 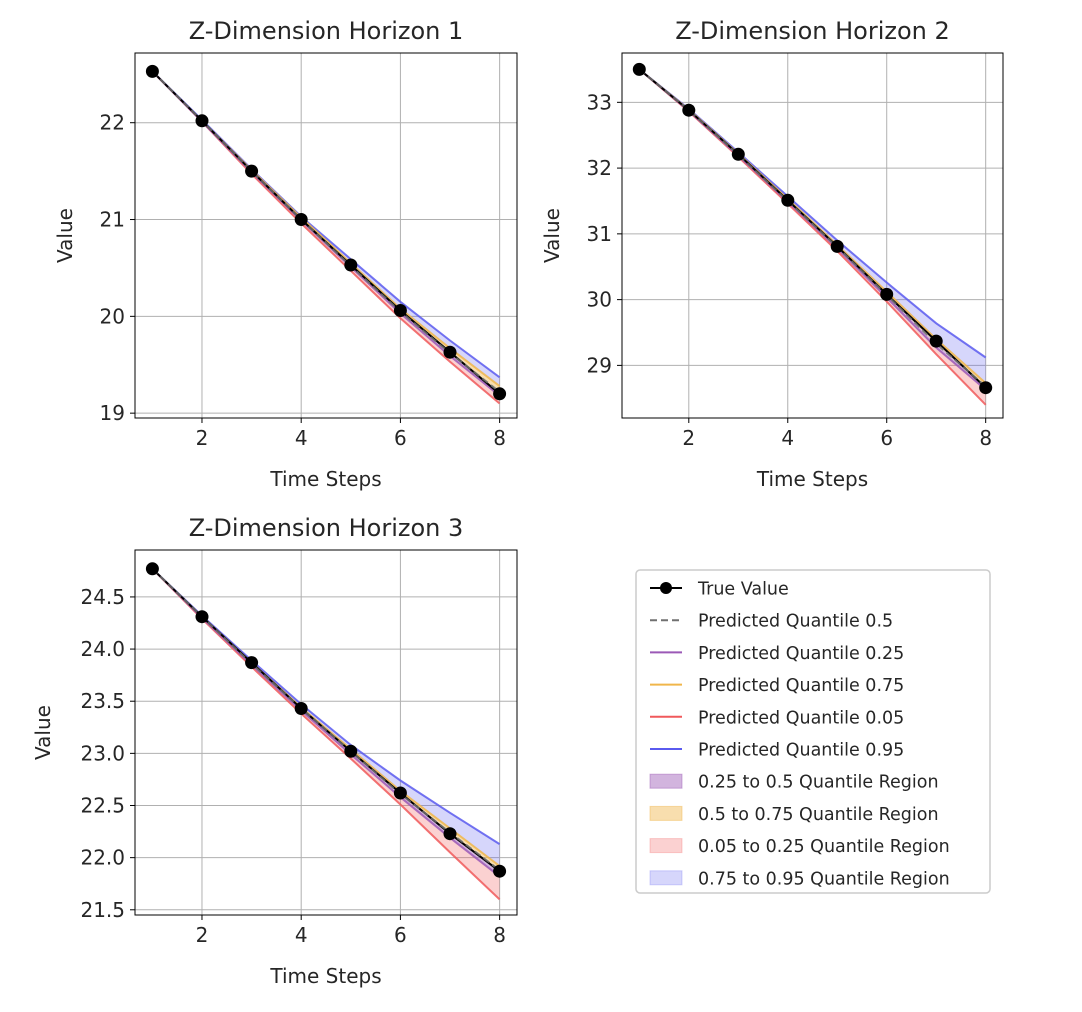 What do you see at coordinates (112, 123) in the screenshot?
I see `y-tick-label: 22` at bounding box center [112, 123].